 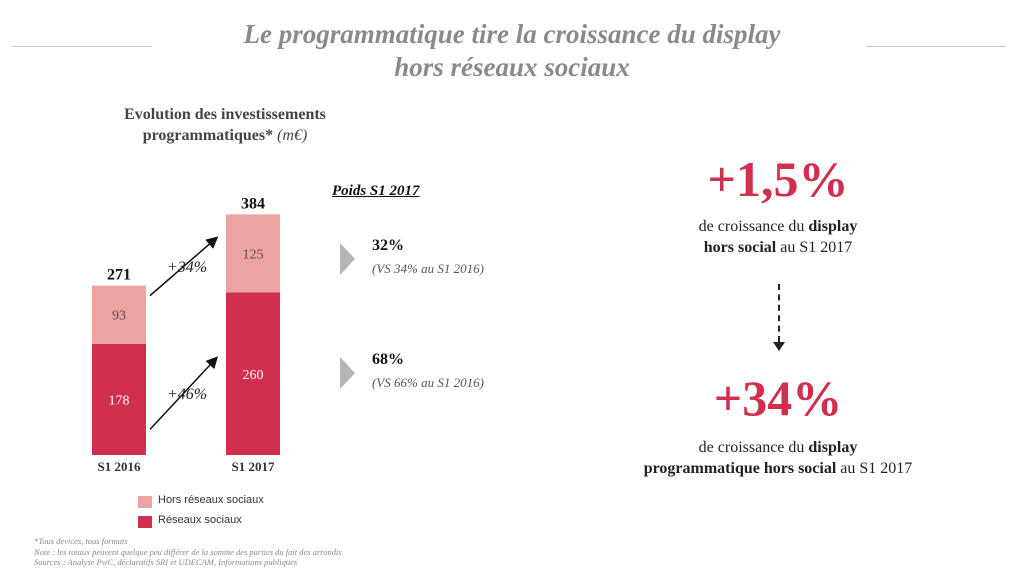 I want to click on dashed-arrow-line, so click(x=779, y=313).